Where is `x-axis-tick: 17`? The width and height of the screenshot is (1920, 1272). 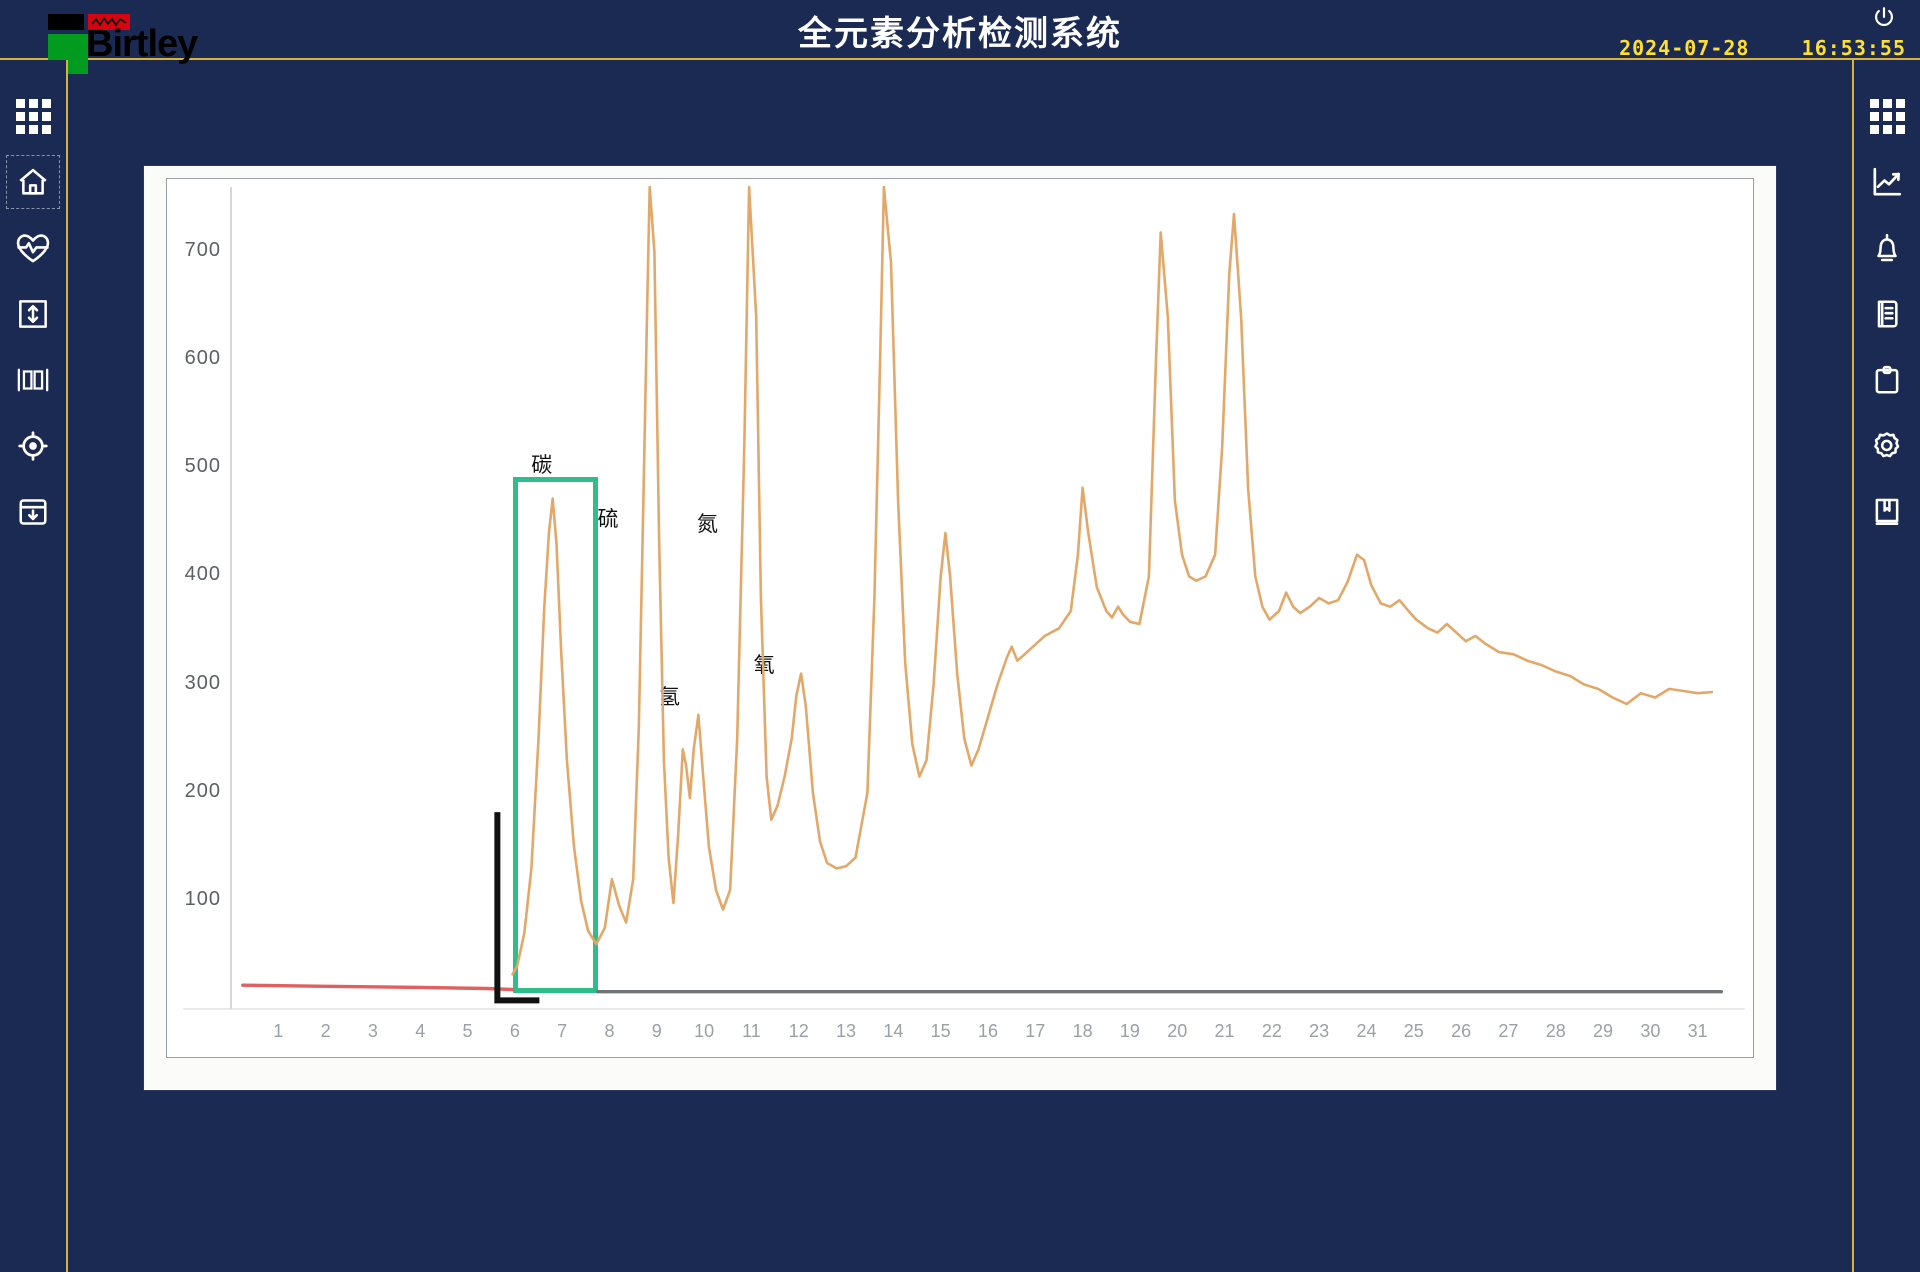 x-axis-tick: 17 is located at coordinates (1035, 1031).